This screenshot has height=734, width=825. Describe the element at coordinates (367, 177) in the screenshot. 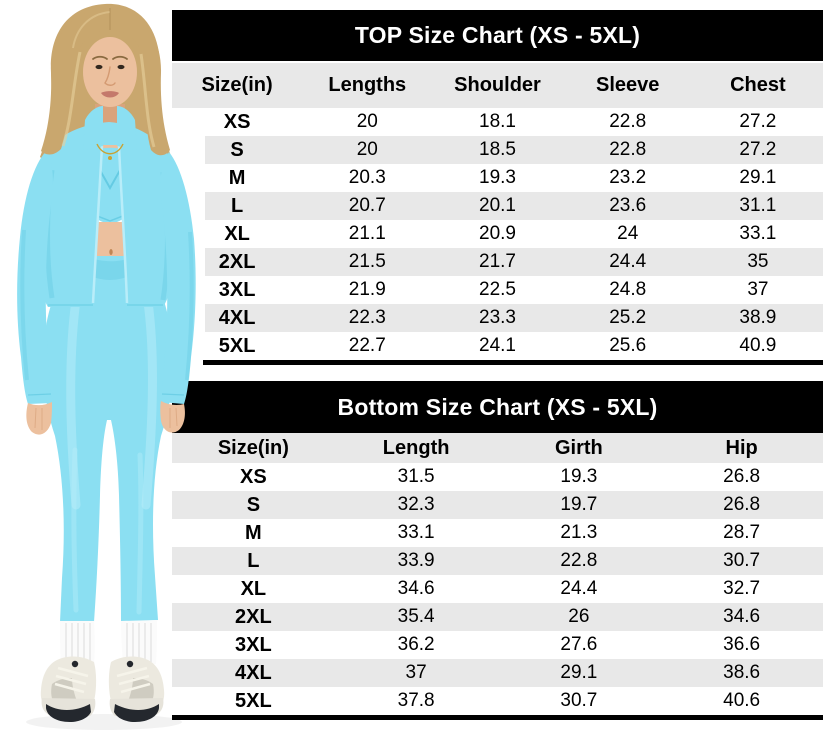

I see `value-cell: 20.3` at that location.